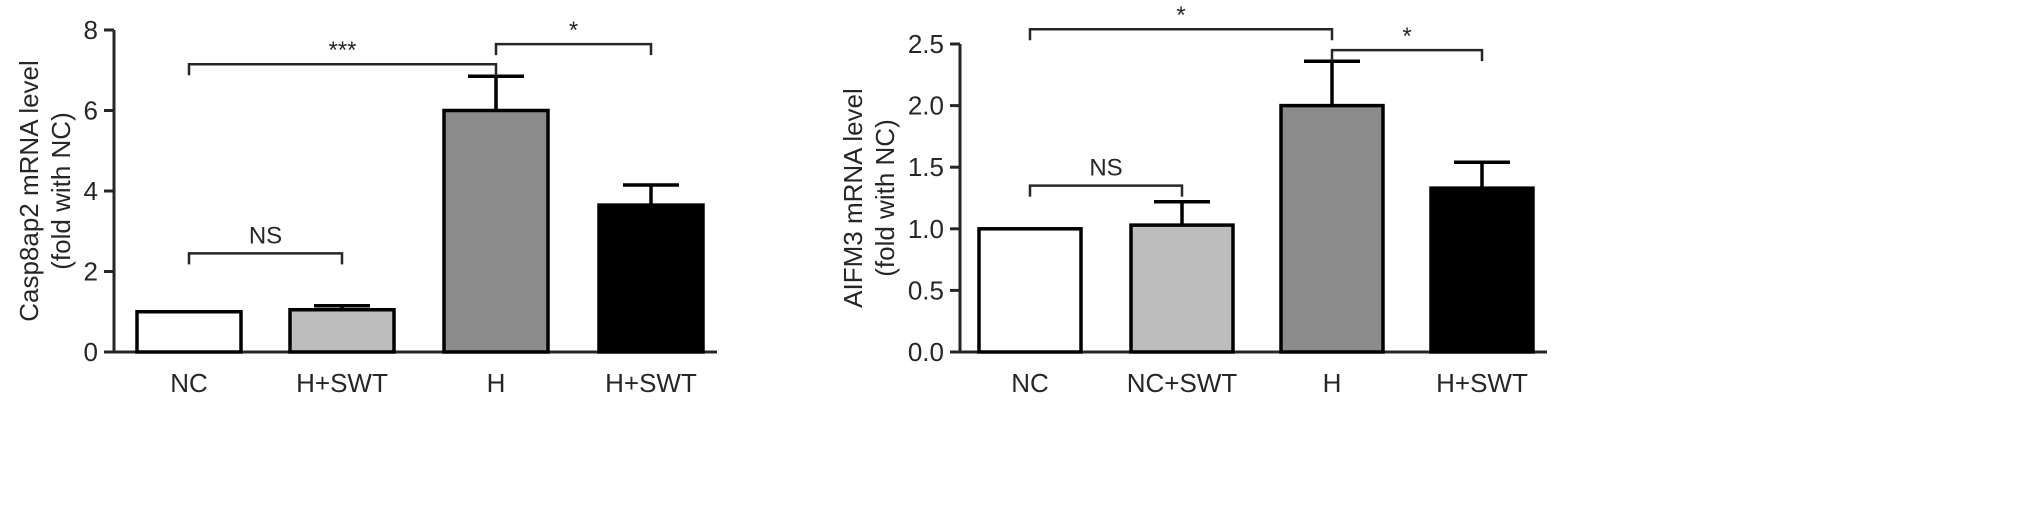 Image resolution: width=2032 pixels, height=518 pixels. What do you see at coordinates (91, 191) in the screenshot?
I see `y-tick-label: 4` at bounding box center [91, 191].